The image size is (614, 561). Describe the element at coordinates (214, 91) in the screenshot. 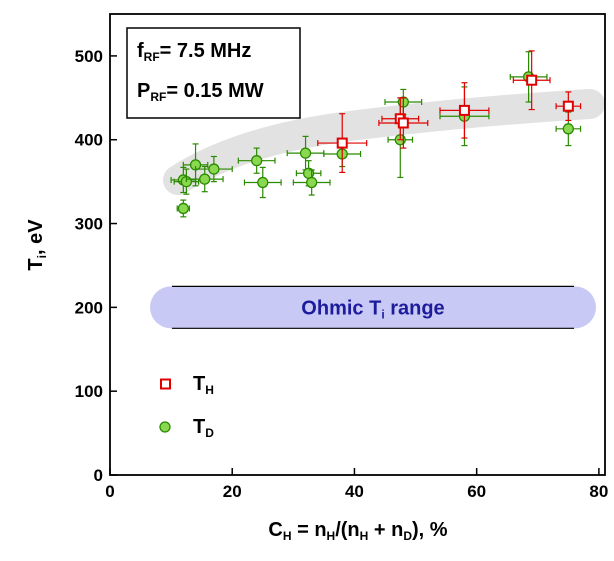

I see `text-part: = 0.15 MW` at that location.